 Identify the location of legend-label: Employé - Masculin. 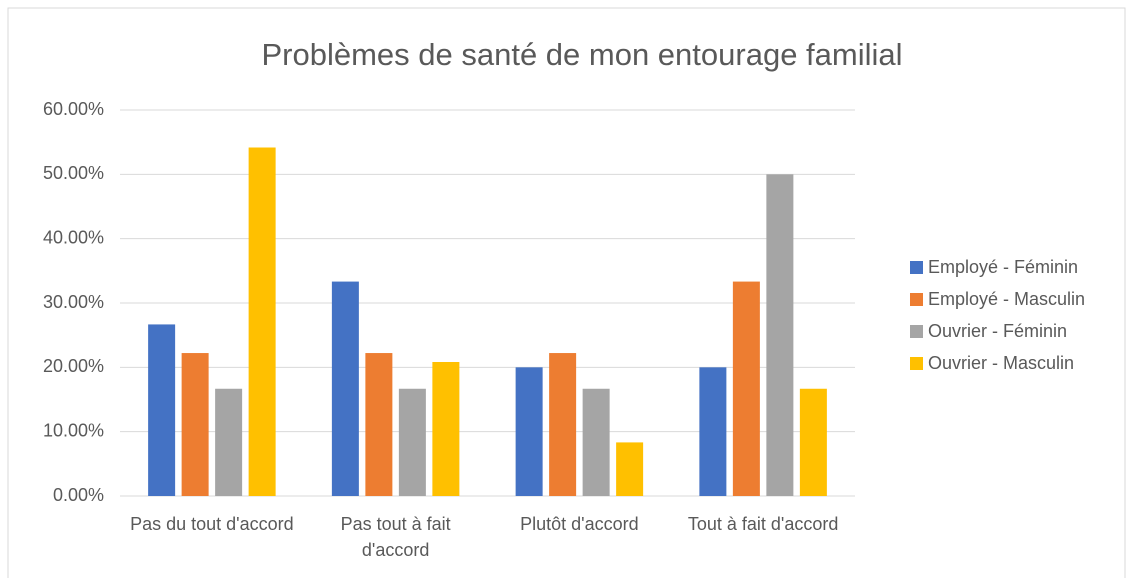
(1006, 299).